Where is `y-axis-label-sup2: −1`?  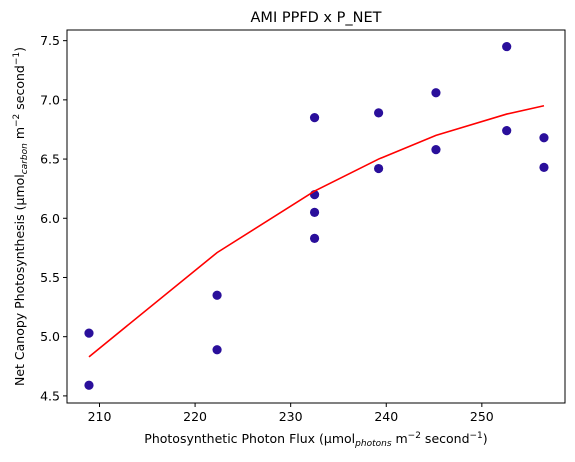
y-axis-label-sup2: −1 is located at coordinates (17, 58).